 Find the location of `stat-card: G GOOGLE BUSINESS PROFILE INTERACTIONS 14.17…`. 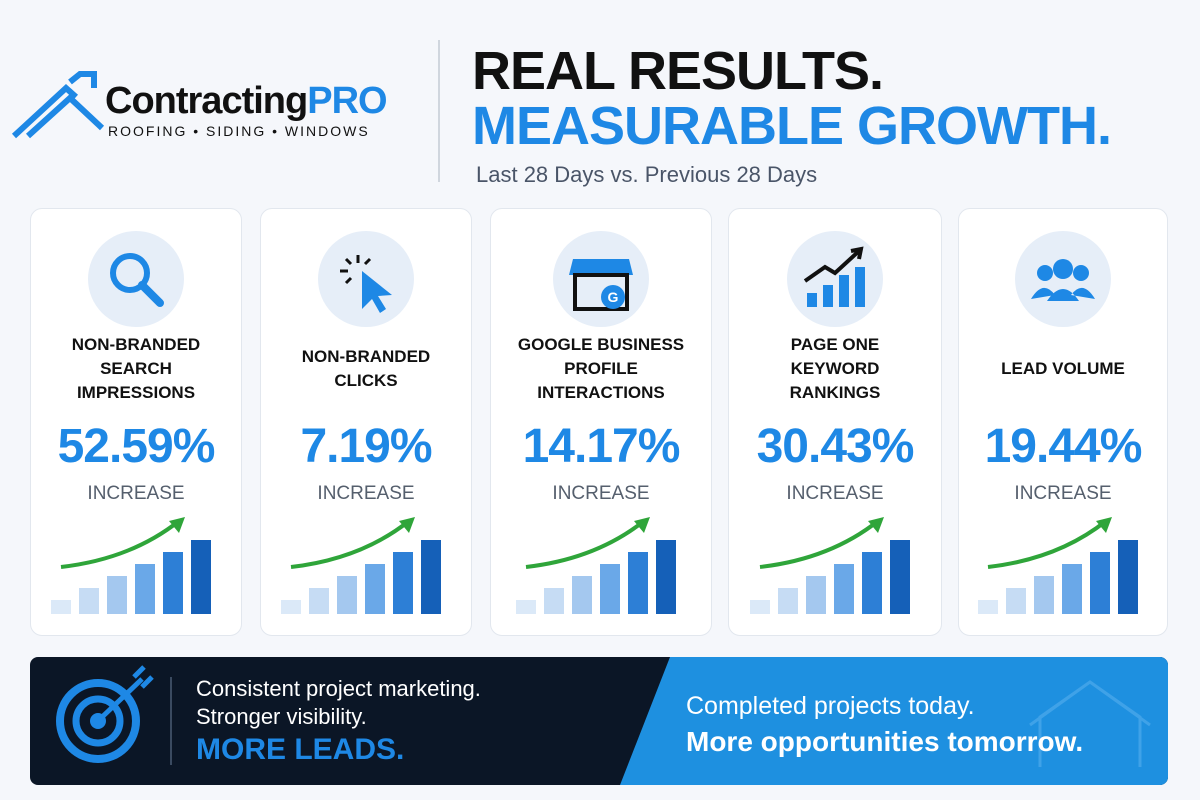

stat-card: G GOOGLE BUSINESS PROFILE INTERACTIONS 14.17… is located at coordinates (601, 422).